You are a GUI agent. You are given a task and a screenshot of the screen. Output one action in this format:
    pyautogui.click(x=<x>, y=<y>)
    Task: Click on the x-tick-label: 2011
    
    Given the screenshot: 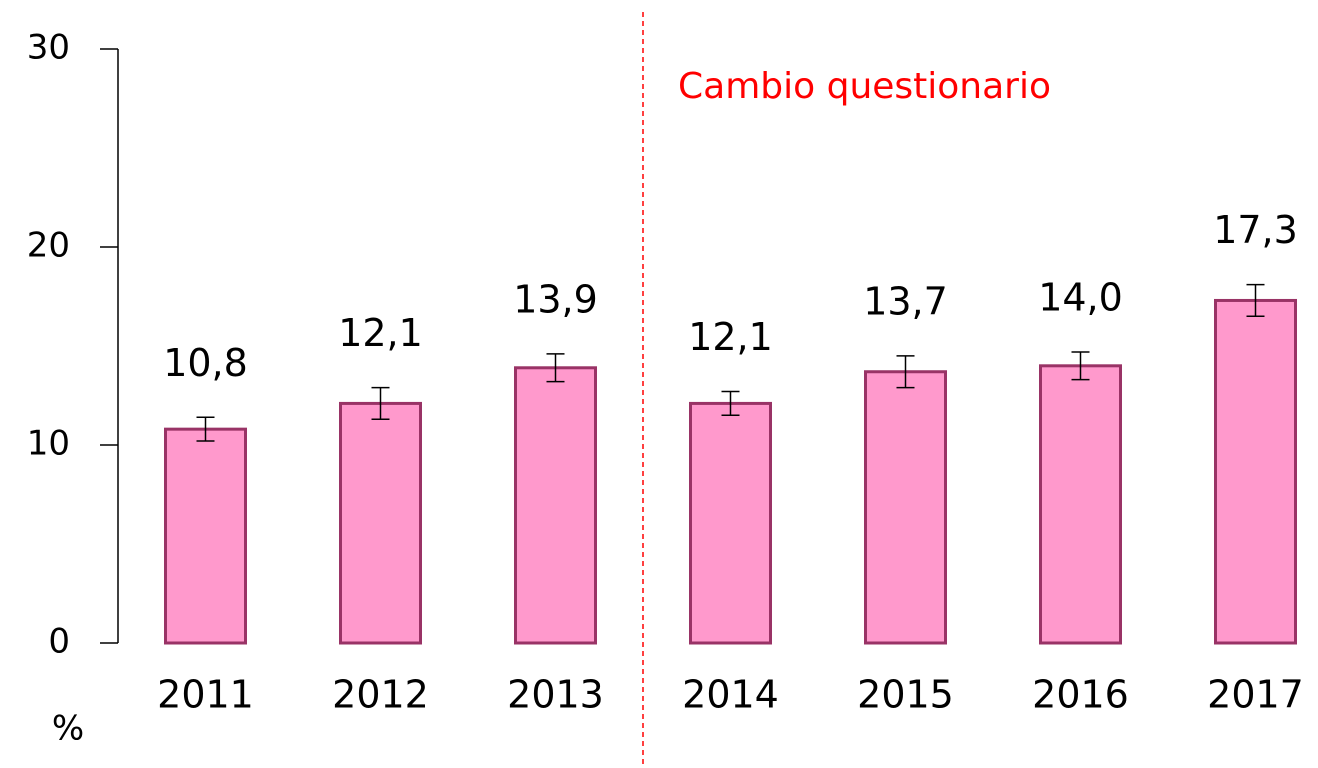 What is the action you would take?
    pyautogui.click(x=205, y=695)
    